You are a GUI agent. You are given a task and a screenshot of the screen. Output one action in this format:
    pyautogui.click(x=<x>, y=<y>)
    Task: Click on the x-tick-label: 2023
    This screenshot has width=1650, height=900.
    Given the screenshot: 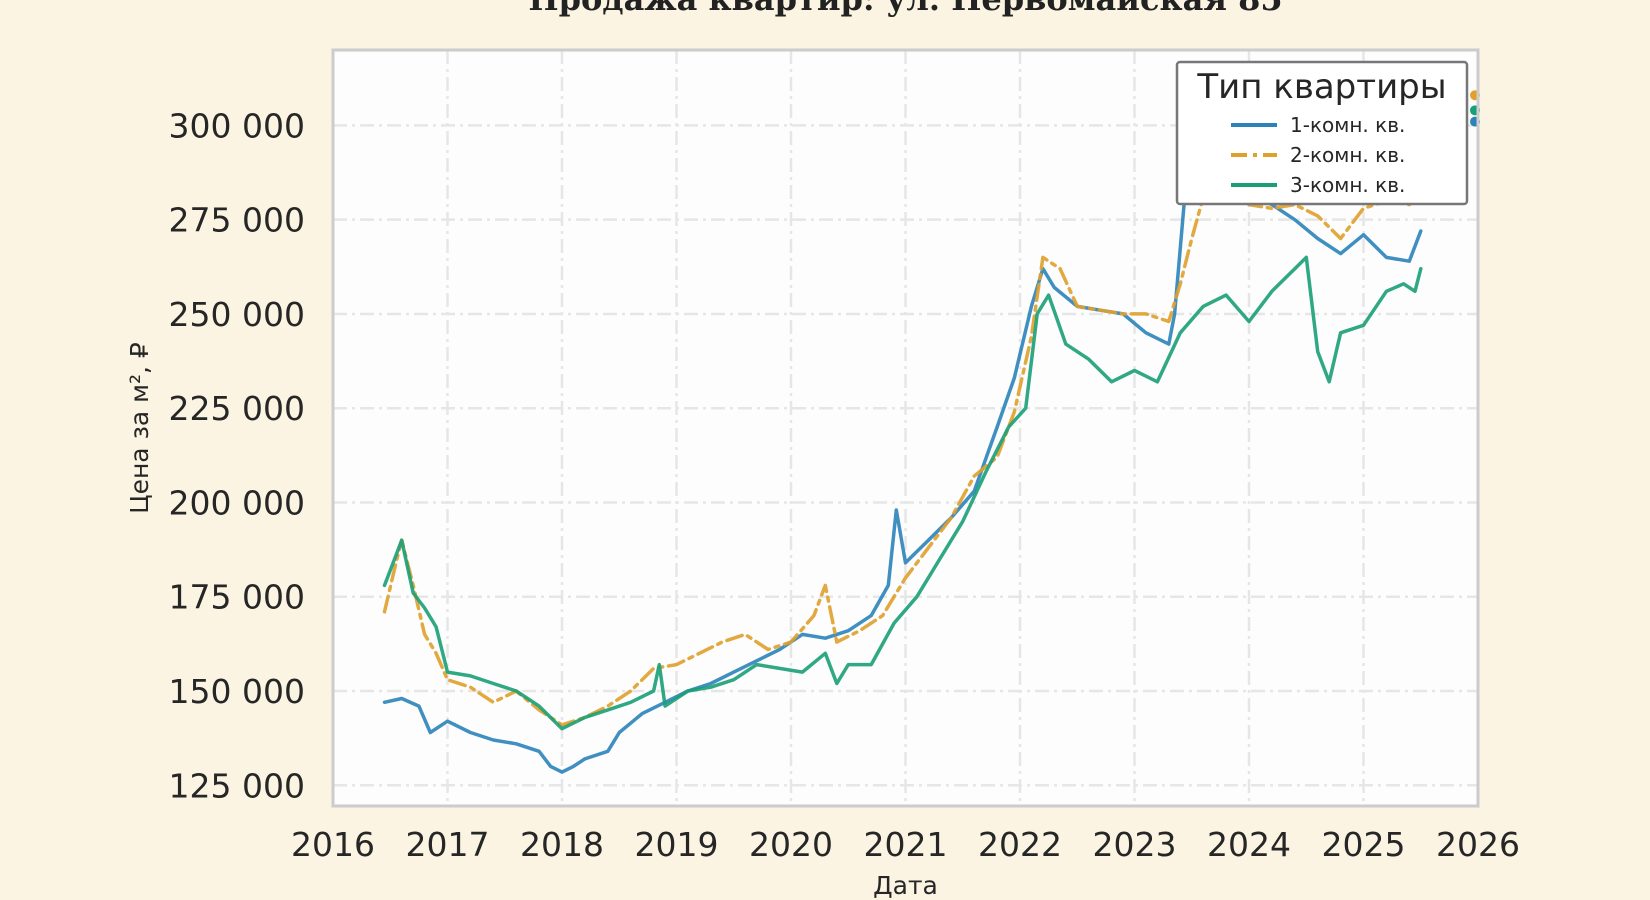 What is the action you would take?
    pyautogui.click(x=1135, y=844)
    